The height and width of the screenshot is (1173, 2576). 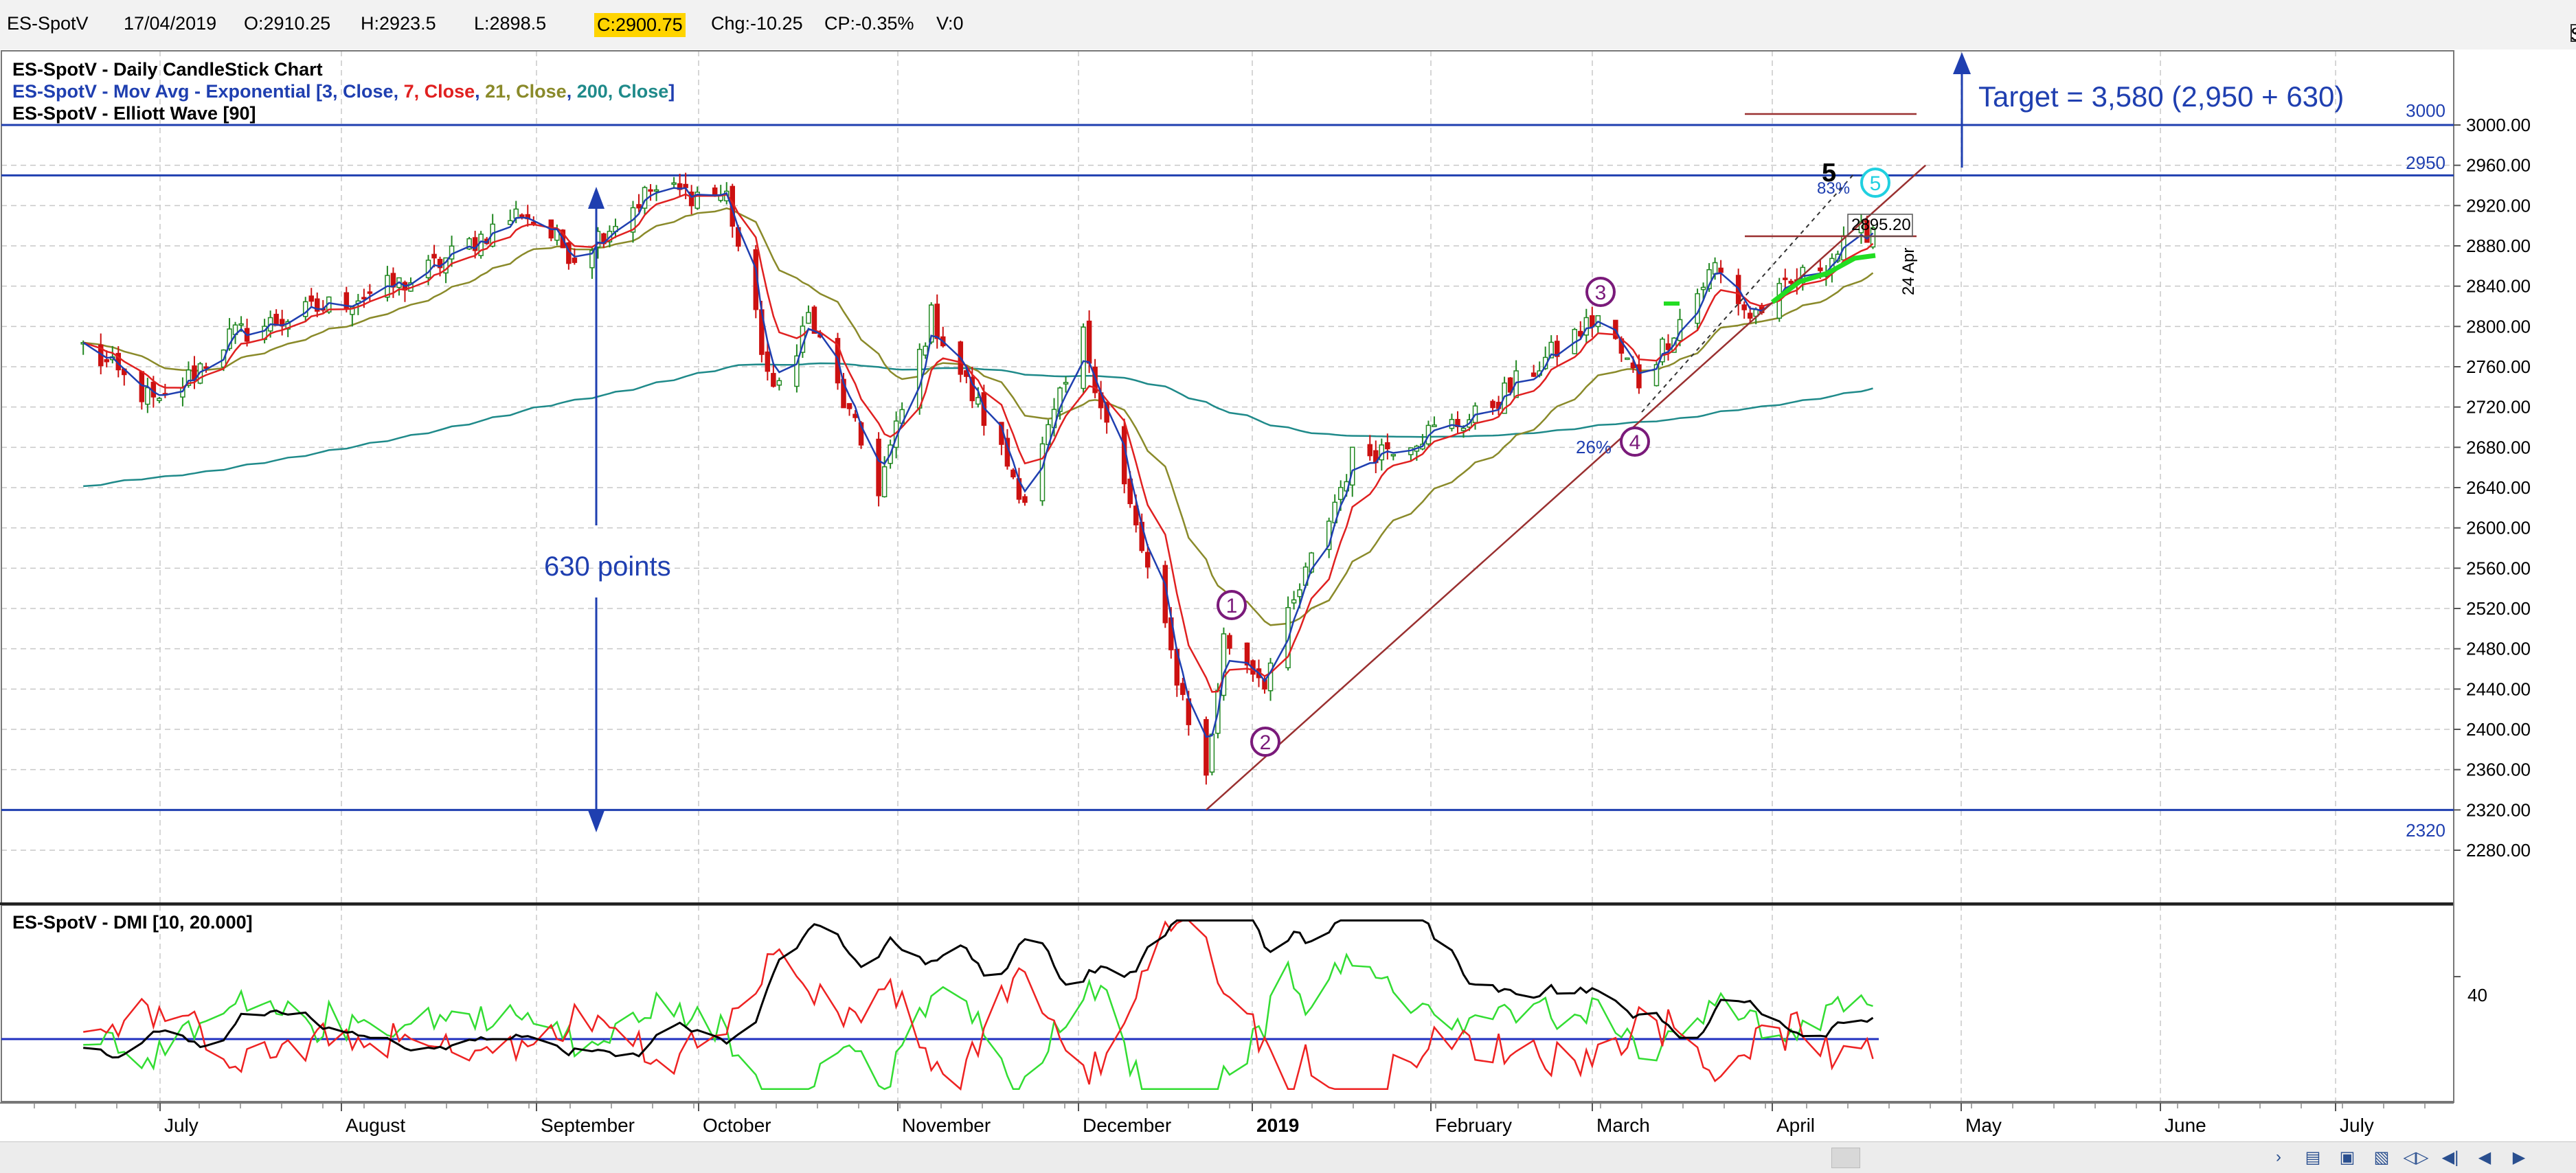 What do you see at coordinates (2498, 488) in the screenshot?
I see `y-tick-label-2640: 2640.00` at bounding box center [2498, 488].